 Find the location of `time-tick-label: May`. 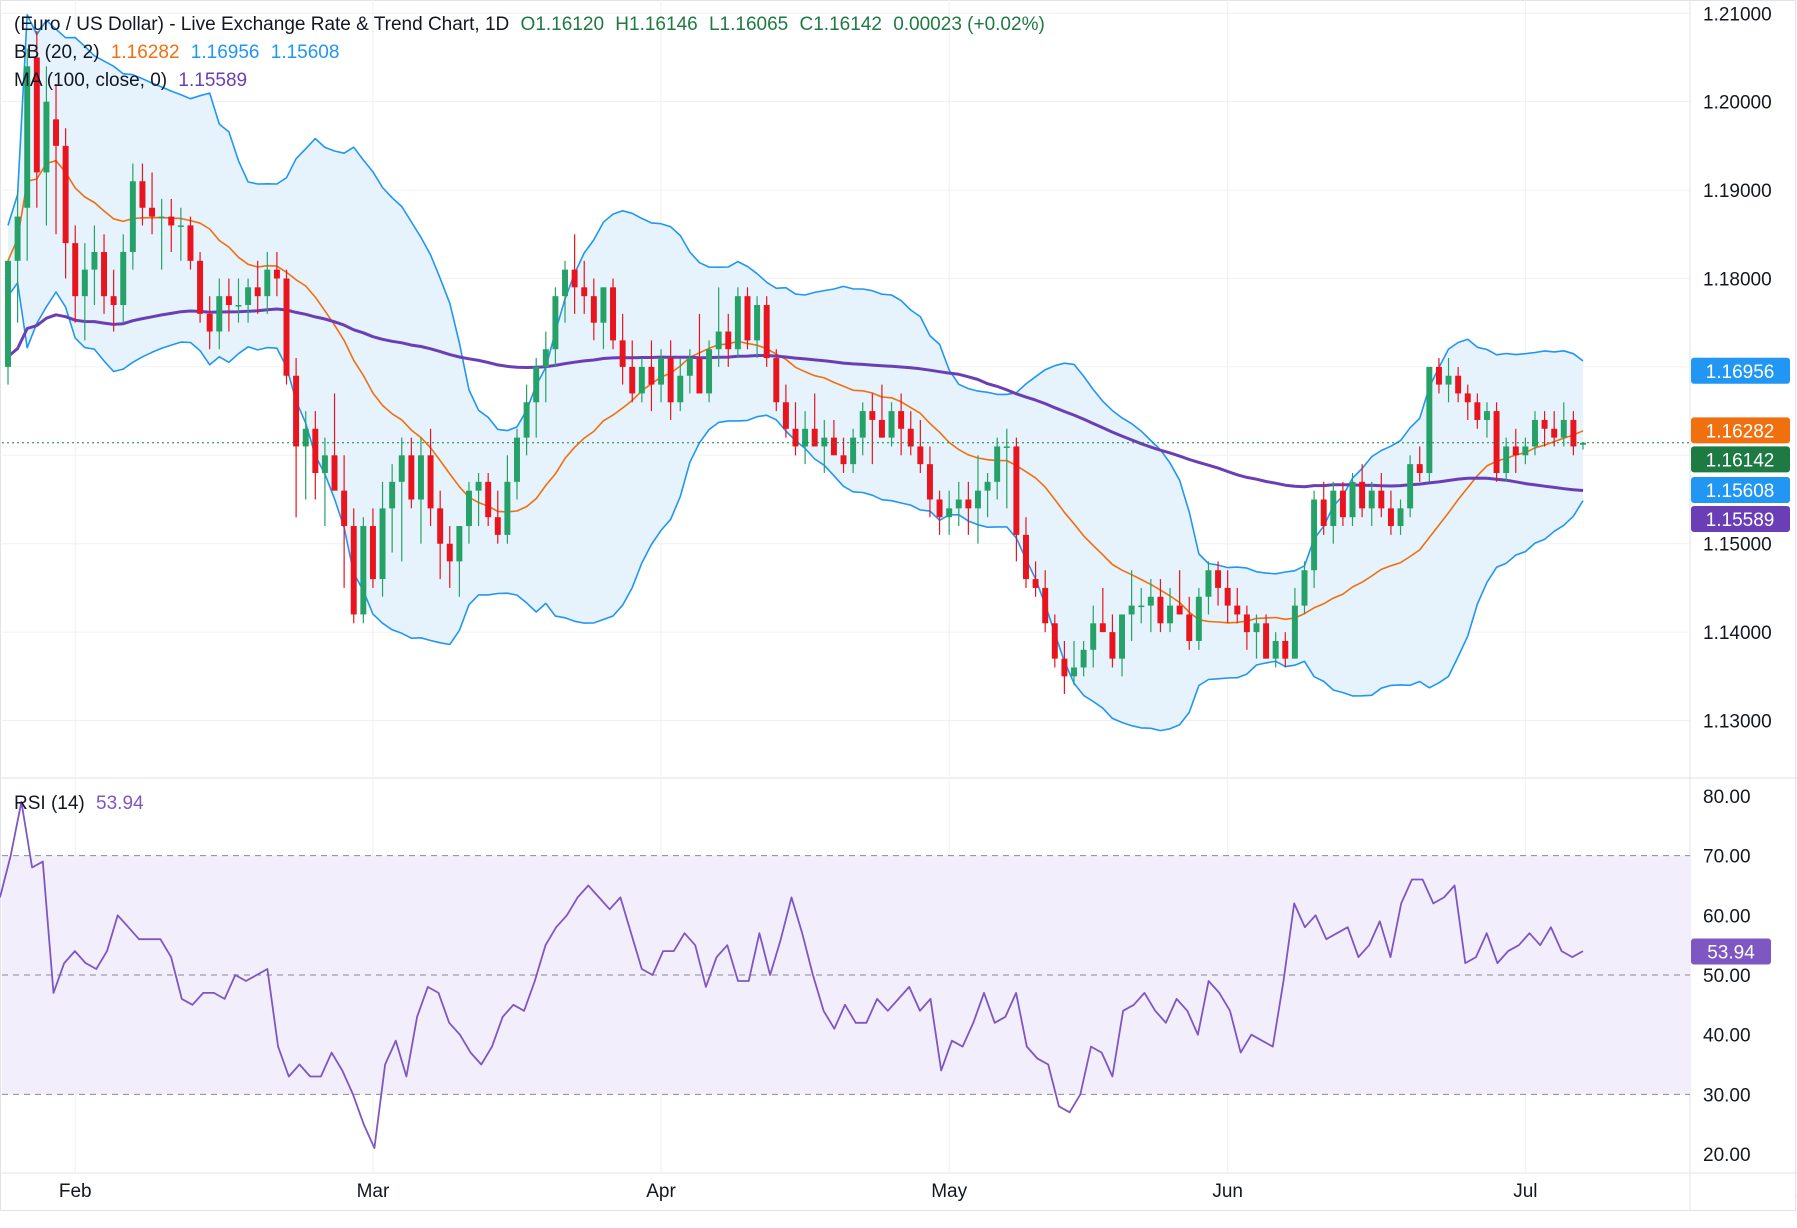

time-tick-label: May is located at coordinates (949, 1191).